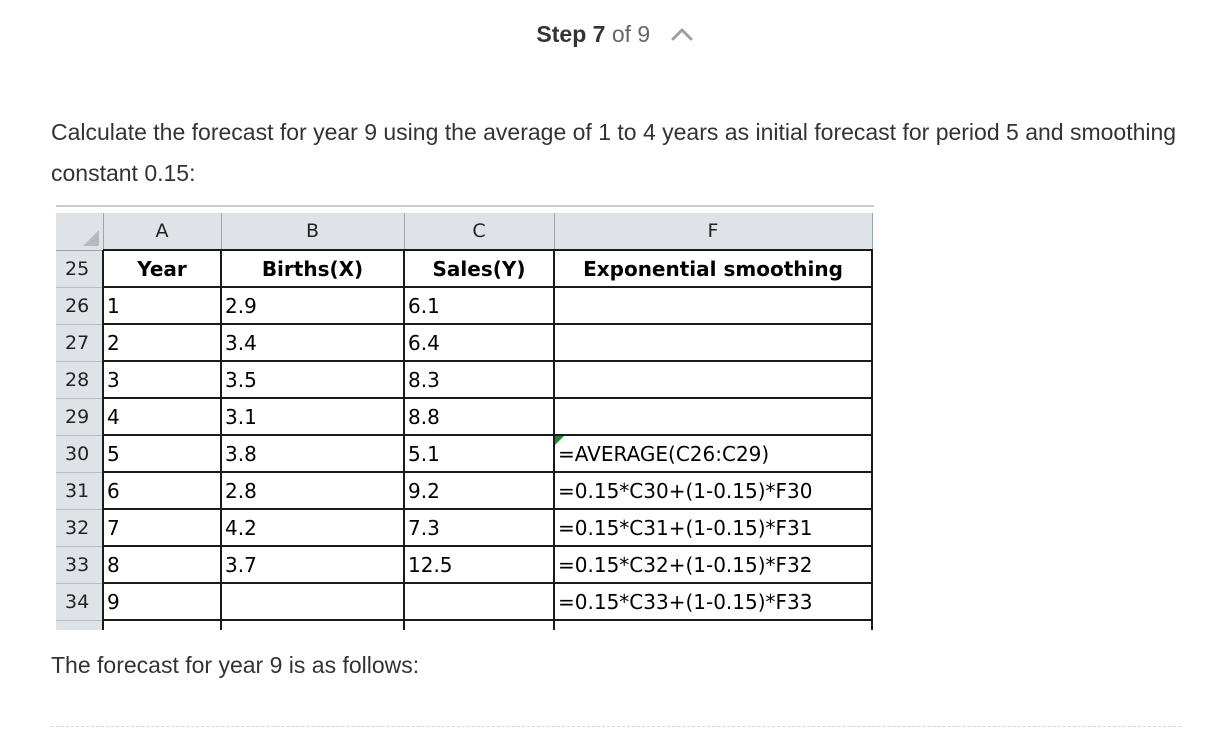 The image size is (1229, 731). I want to click on partial-row, so click(464, 624).